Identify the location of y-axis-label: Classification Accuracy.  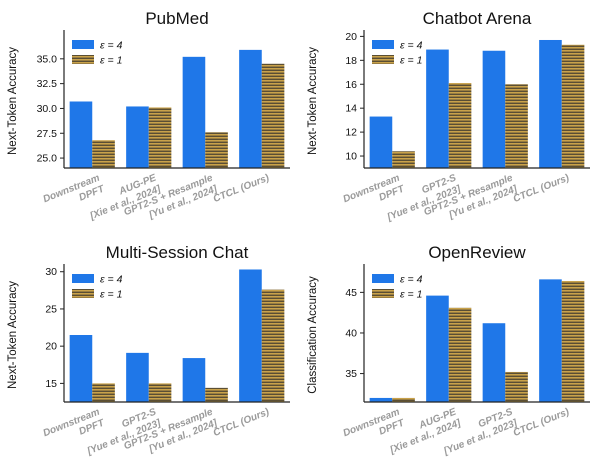
(313, 335).